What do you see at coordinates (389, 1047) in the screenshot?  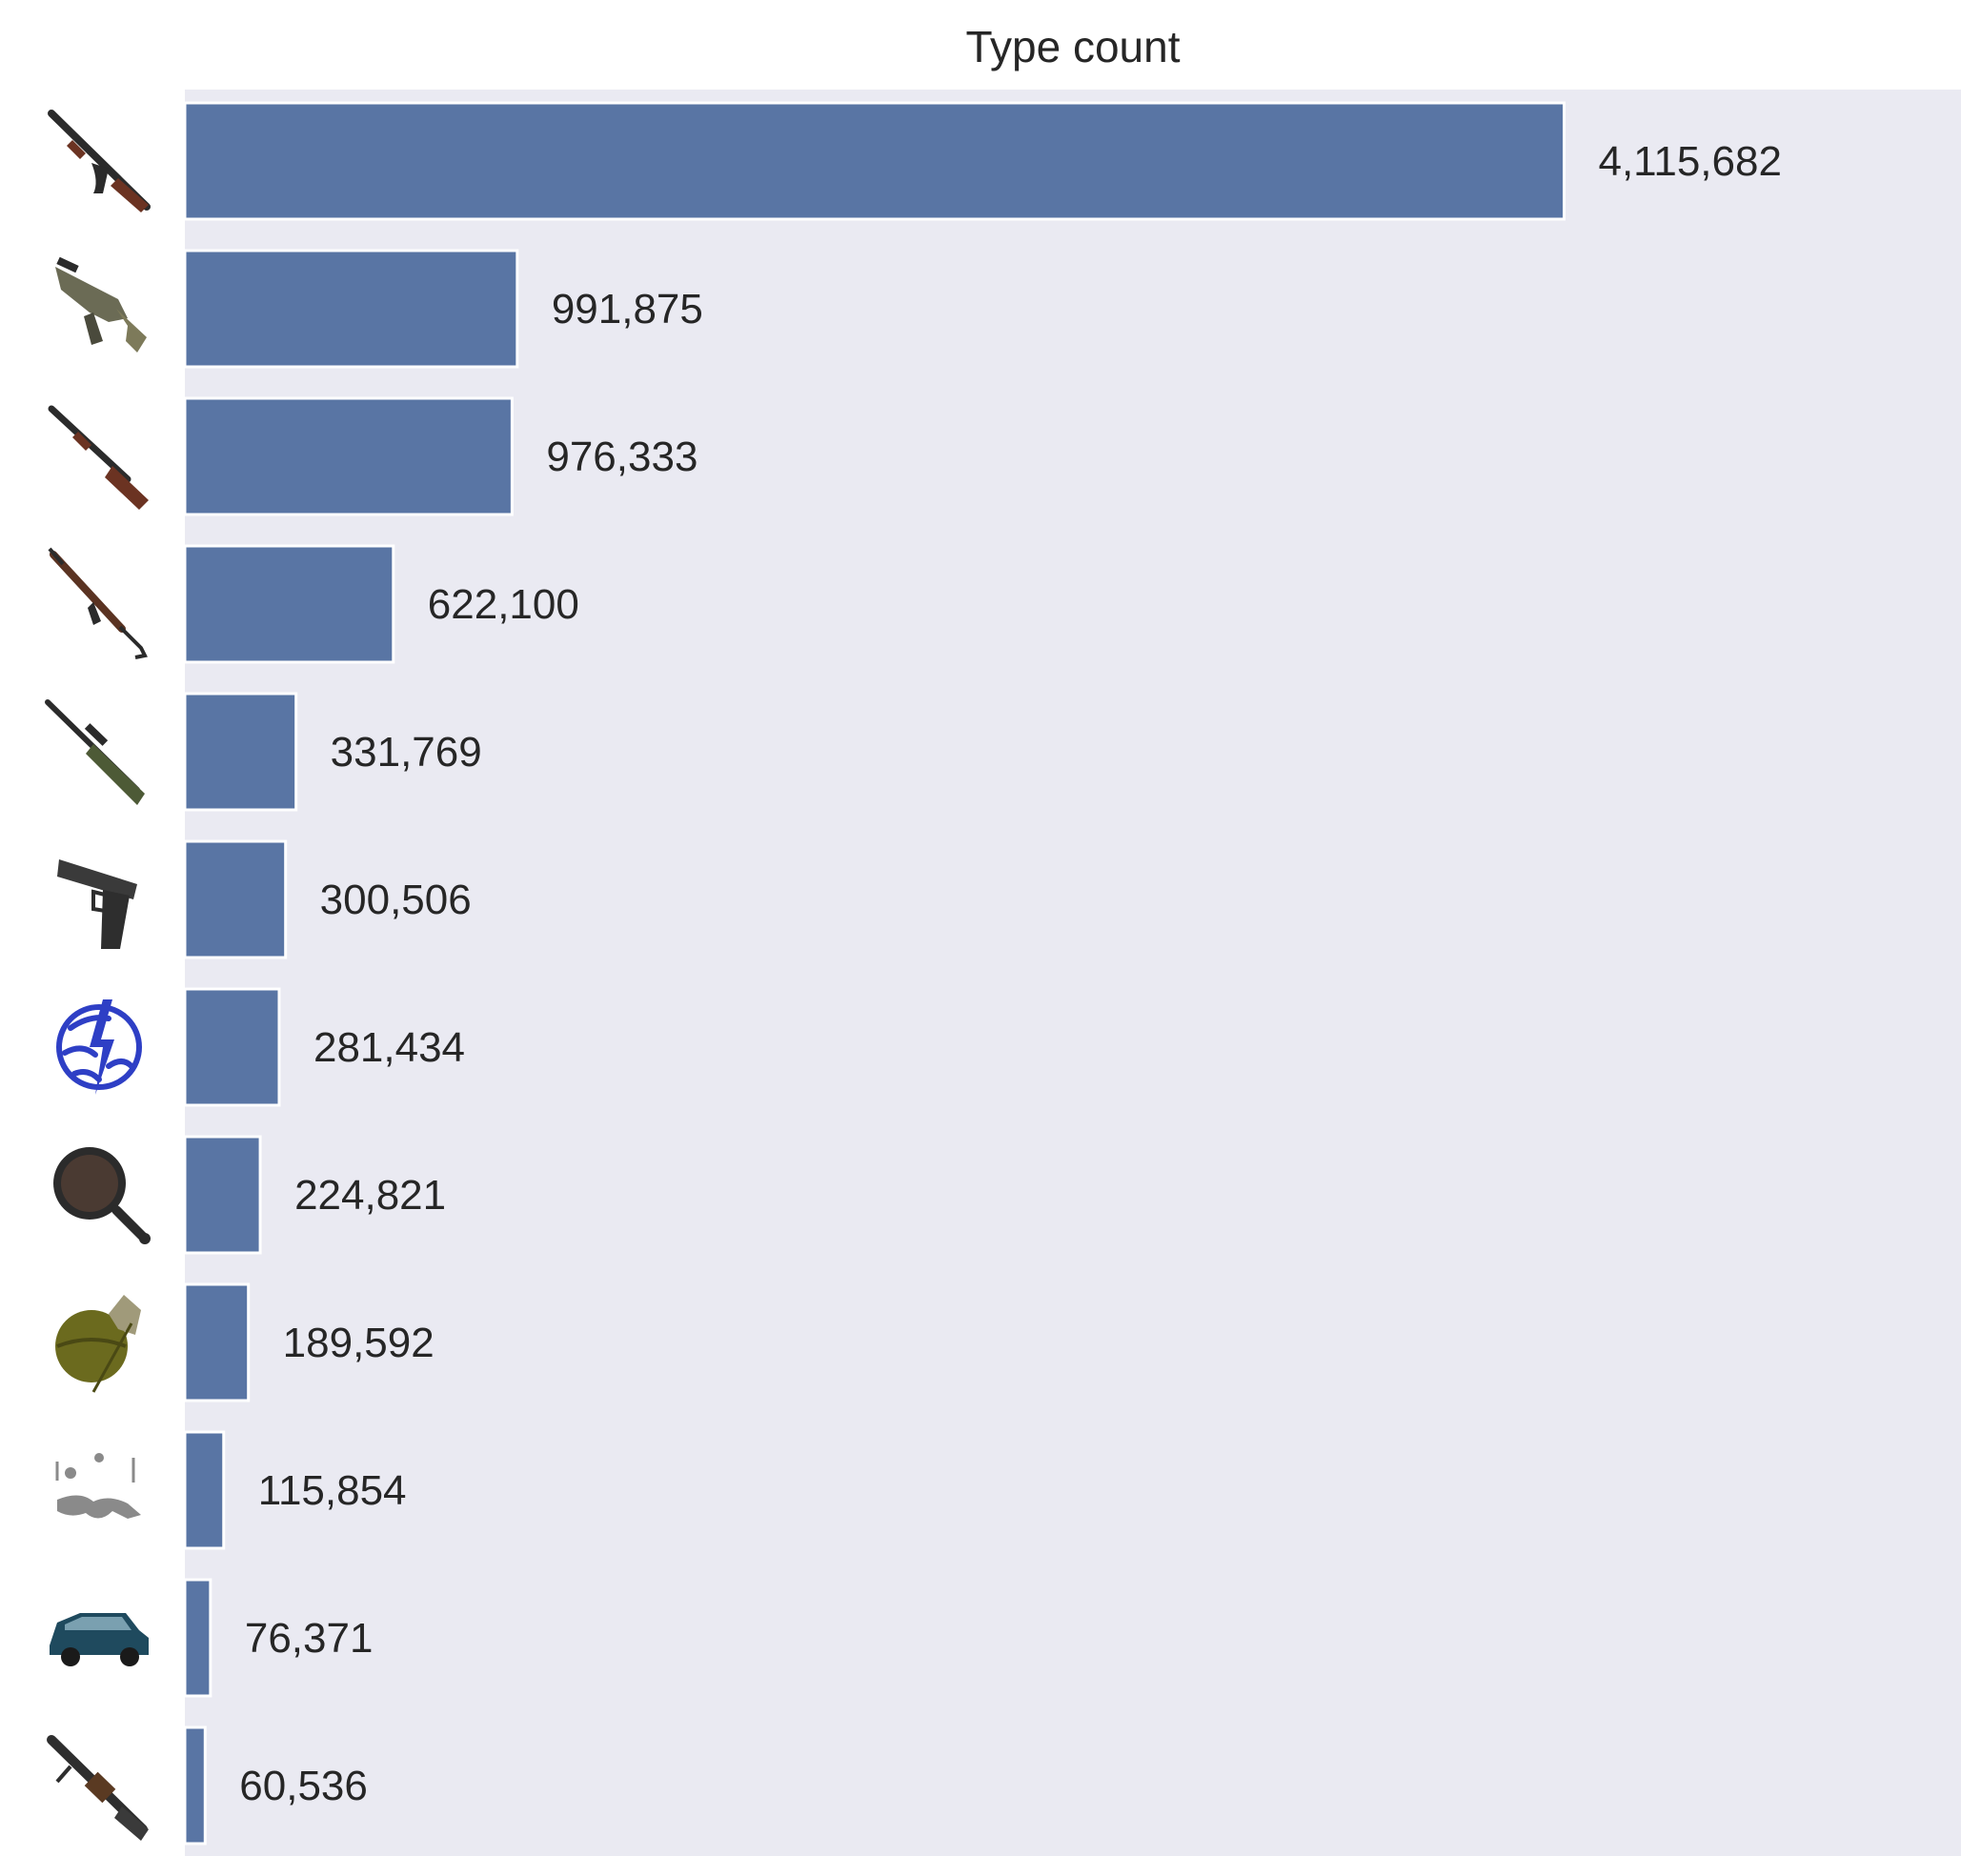 I see `bar-value-label: 281,434` at bounding box center [389, 1047].